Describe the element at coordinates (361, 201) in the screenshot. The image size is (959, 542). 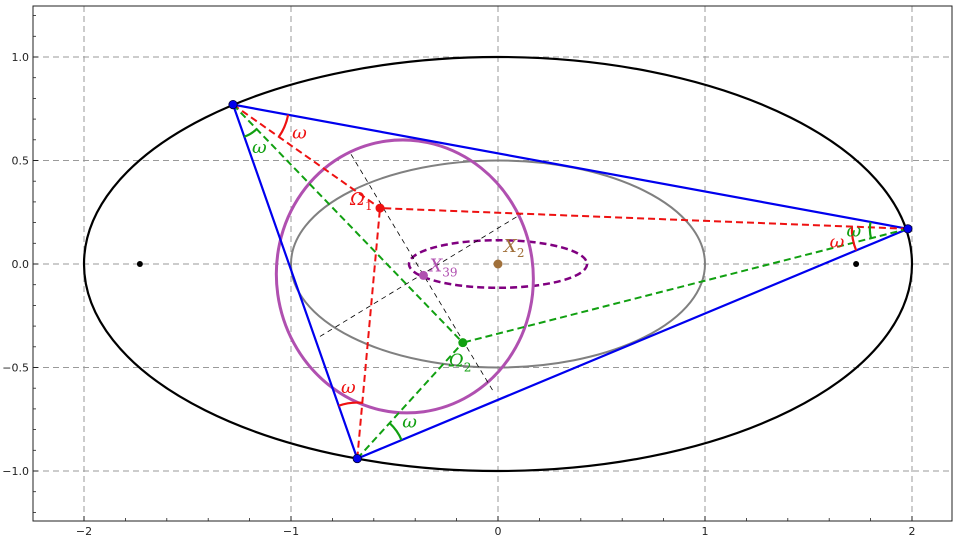
I see `omega1-label: Ω1` at that location.